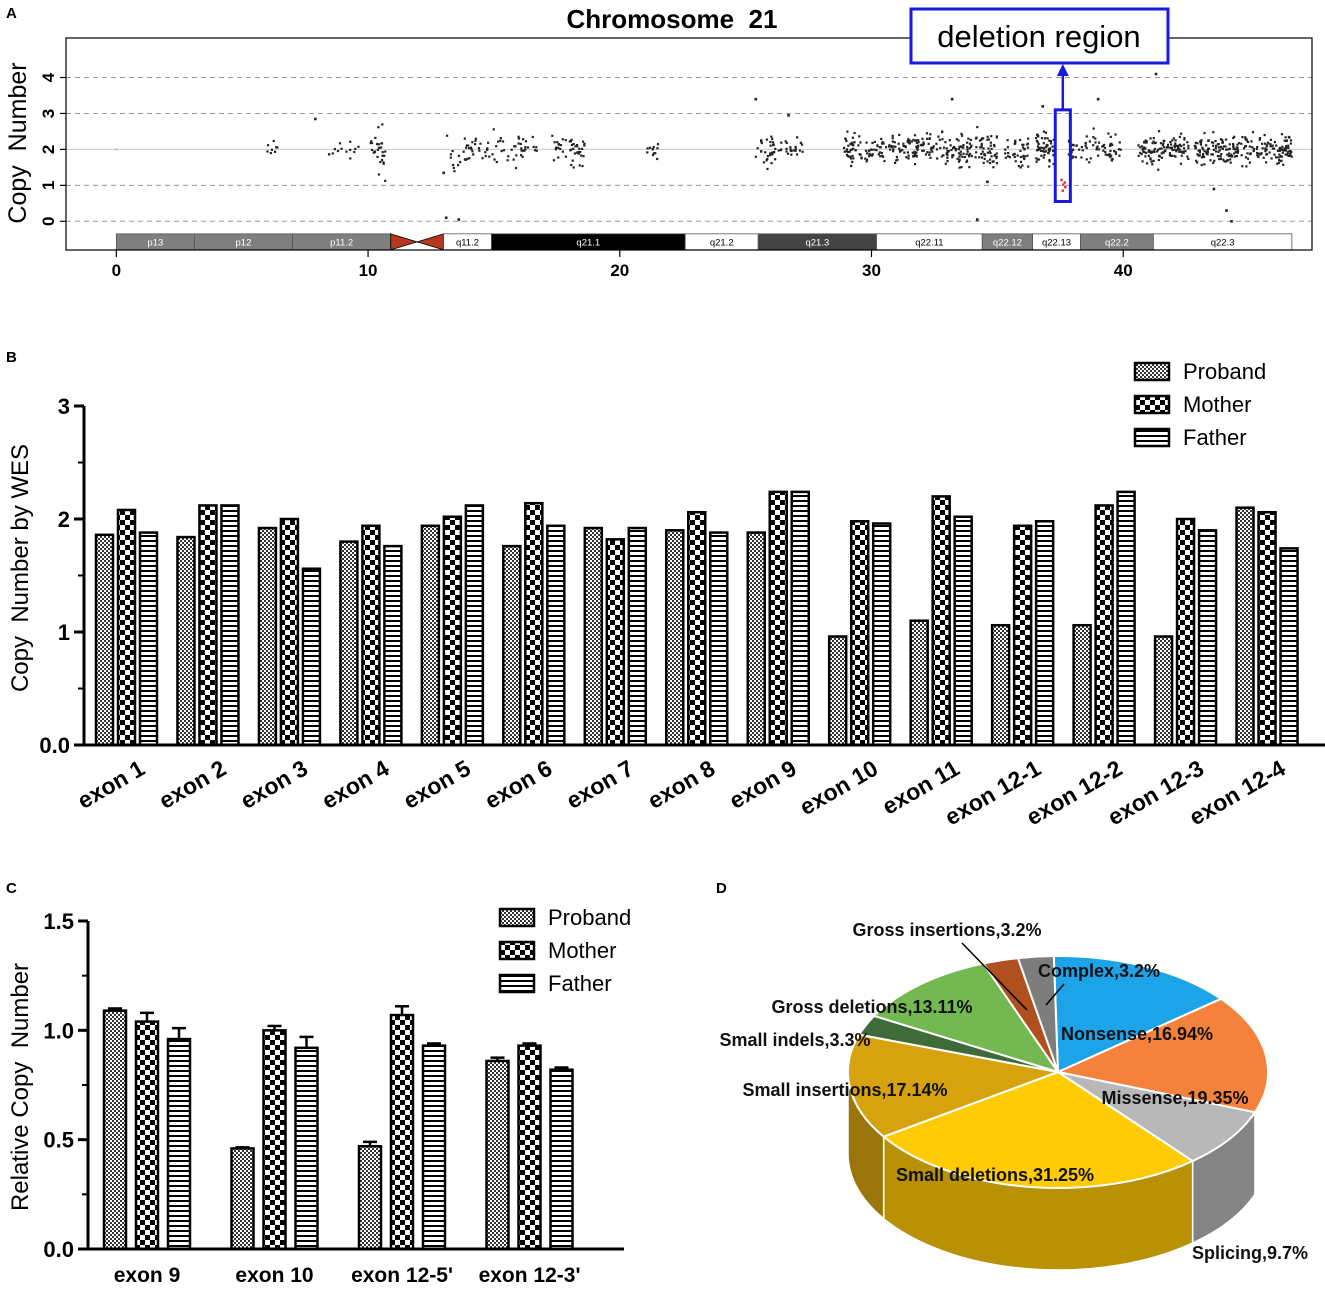 This screenshot has height=1290, width=1325. I want to click on centromere-left, so click(404, 242).